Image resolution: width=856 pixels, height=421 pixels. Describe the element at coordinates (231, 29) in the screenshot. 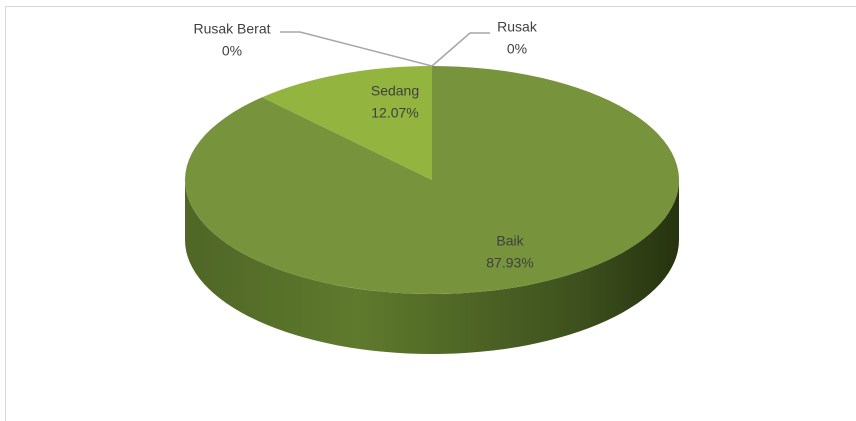

I see `category-label: Rusak Berat` at that location.